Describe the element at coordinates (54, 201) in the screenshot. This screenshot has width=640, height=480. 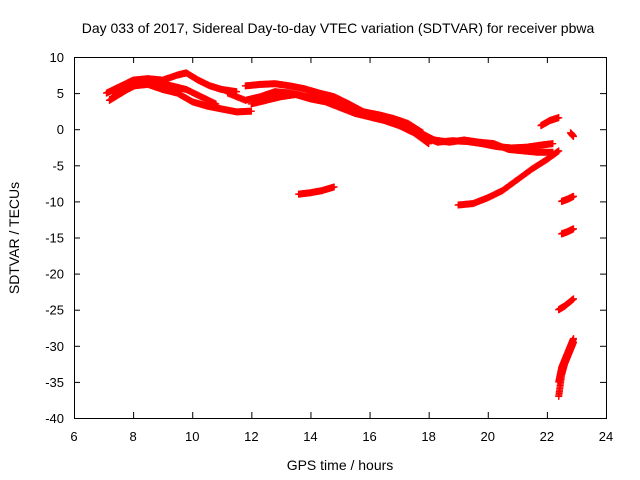
I see `y-tick-label: -10` at that location.